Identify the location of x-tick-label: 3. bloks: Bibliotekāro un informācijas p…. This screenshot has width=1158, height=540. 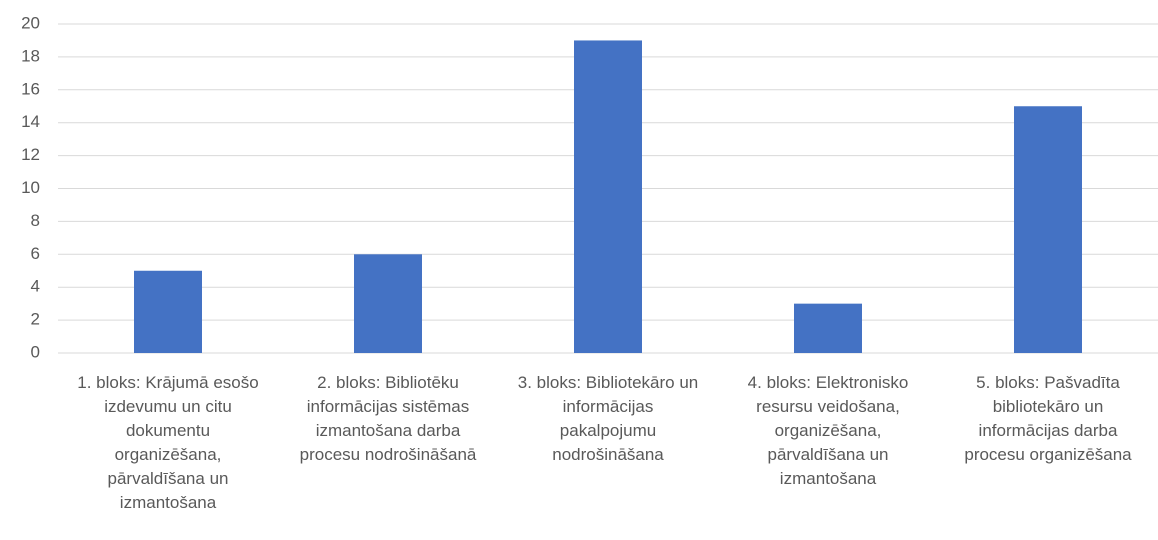
(608, 418).